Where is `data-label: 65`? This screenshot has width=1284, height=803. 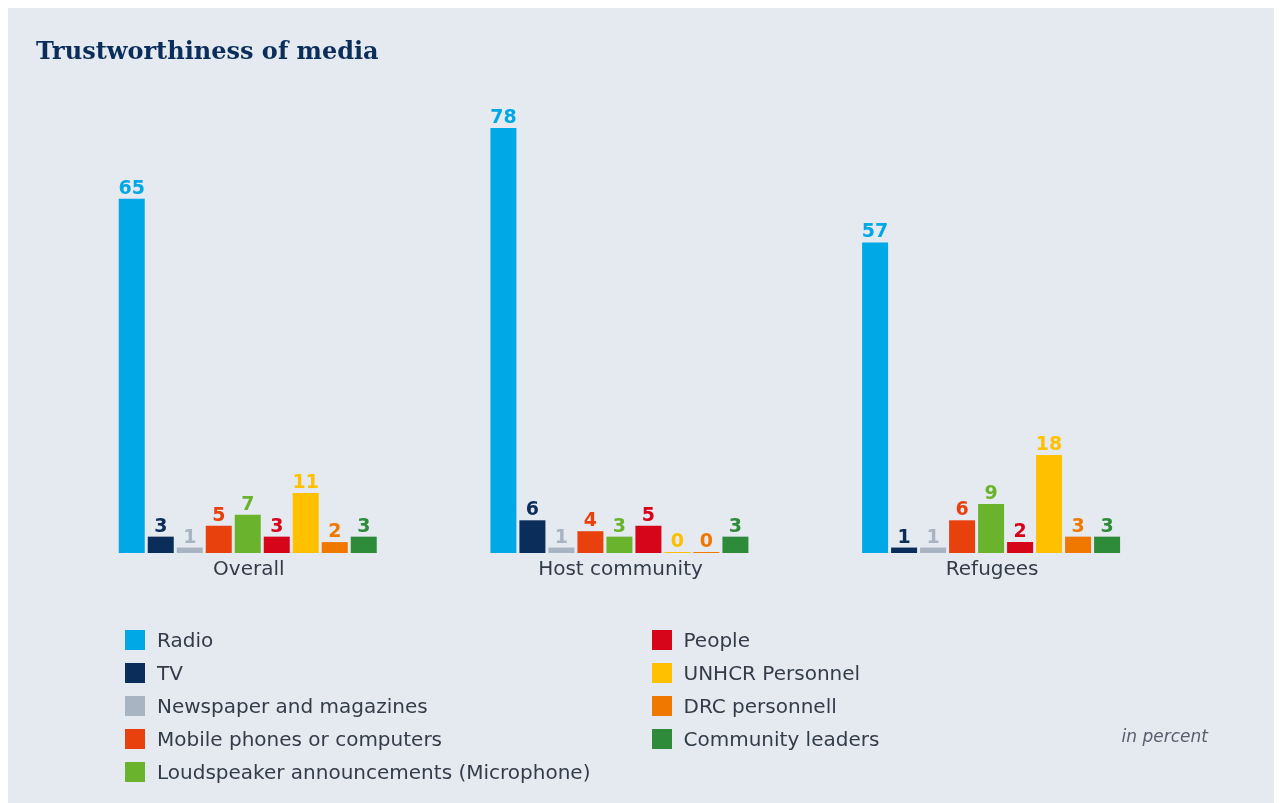
data-label: 65 is located at coordinates (131, 186).